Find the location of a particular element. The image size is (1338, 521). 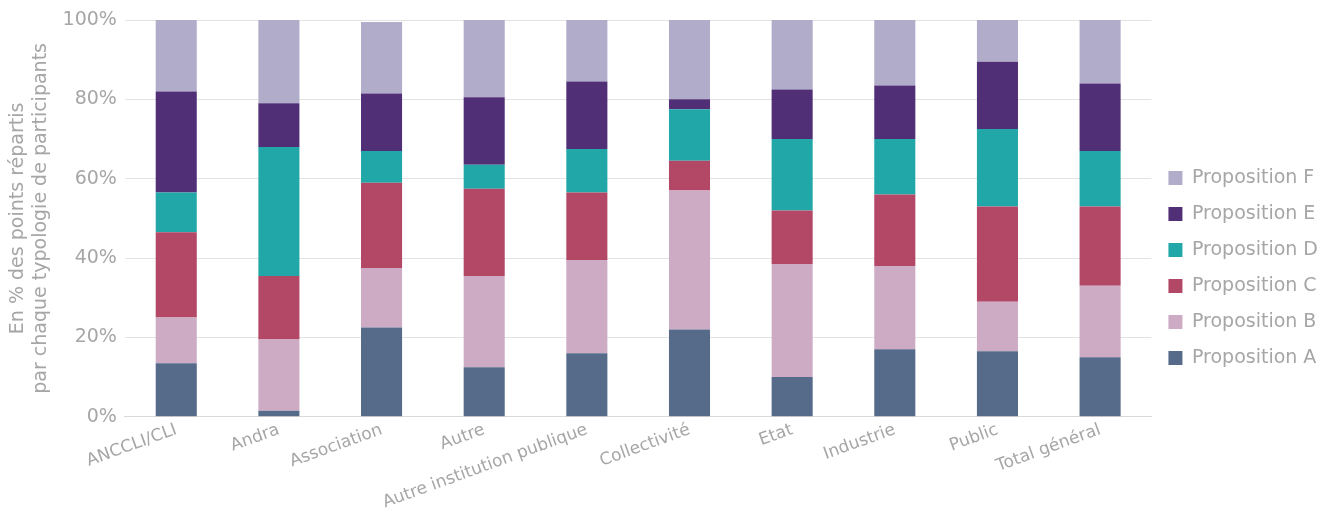

y-axis-title: En % des points répartis par chaque typologie de participants is located at coordinates (28, 218).